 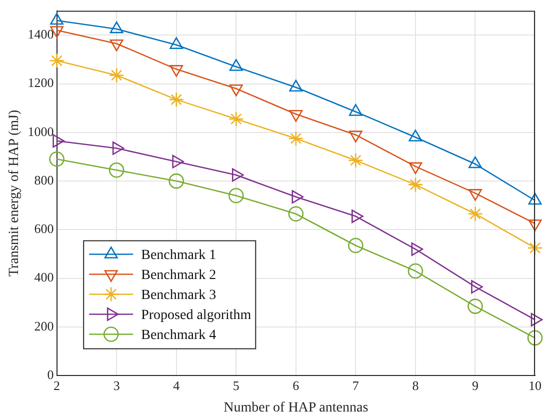 What do you see at coordinates (296, 385) in the screenshot?
I see `x-tick-label: 6` at bounding box center [296, 385].